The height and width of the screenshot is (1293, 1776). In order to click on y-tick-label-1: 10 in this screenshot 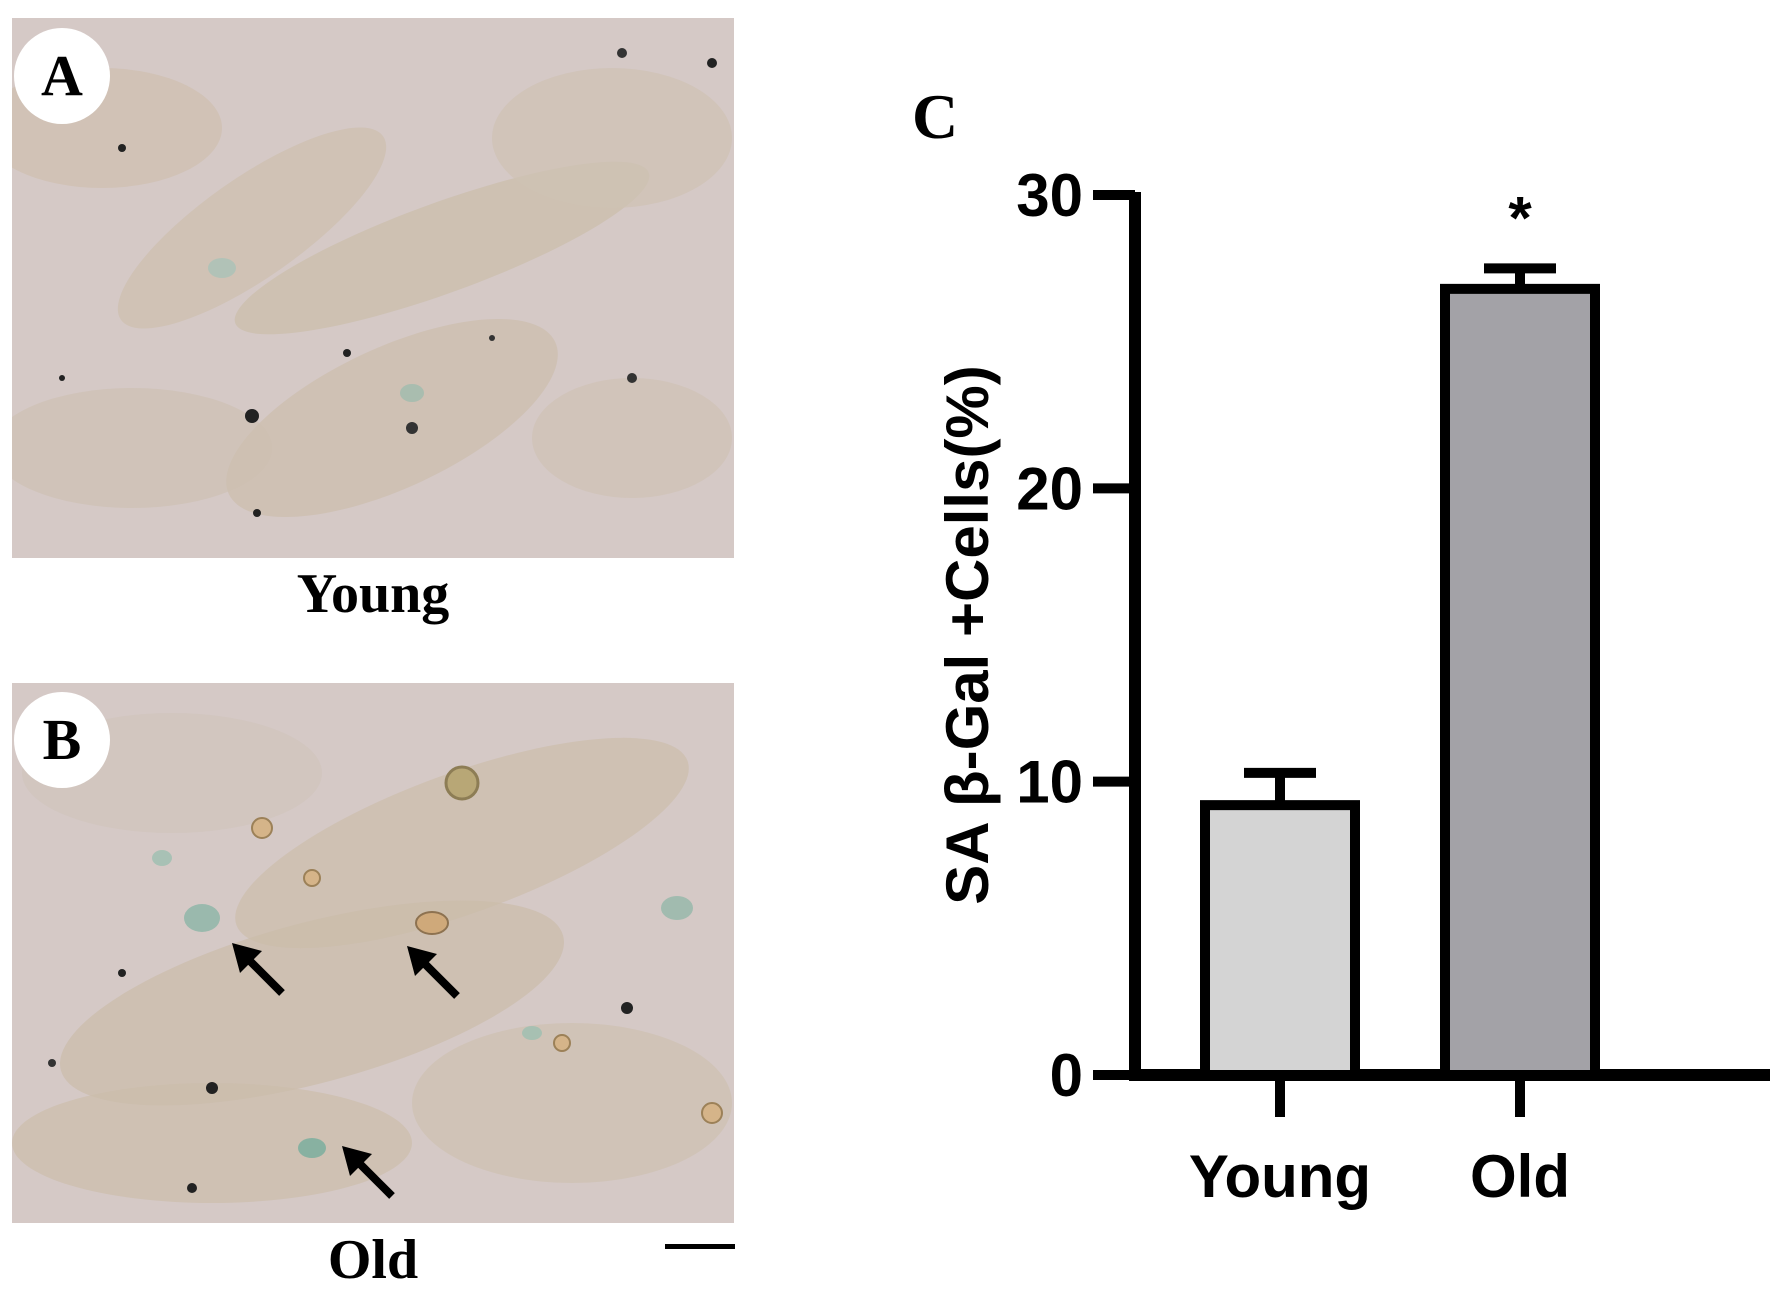, I will do `click(1049, 782)`.